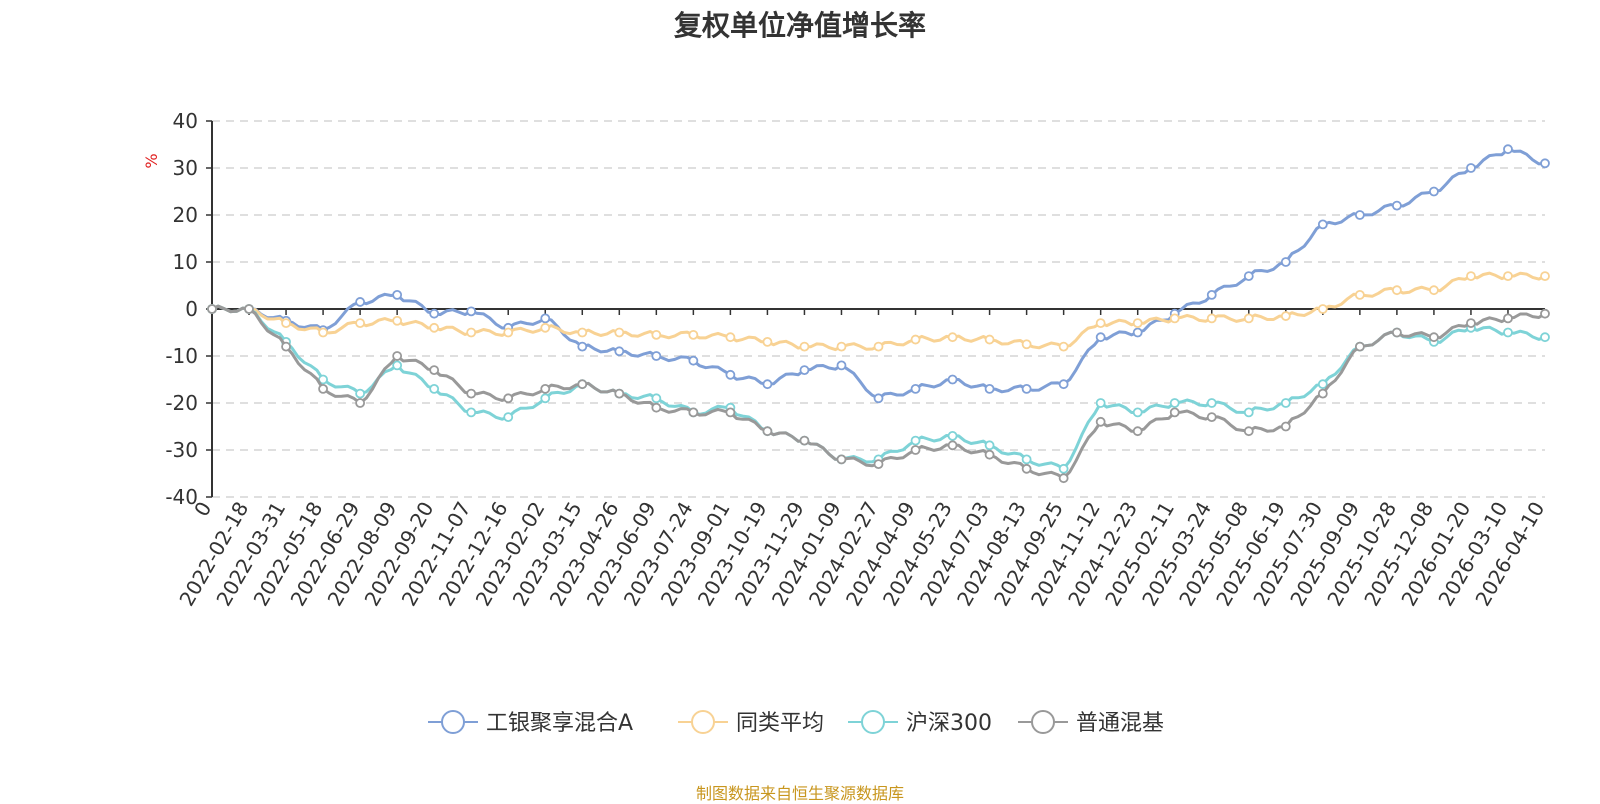  I want to click on legend-label: 同类平均, so click(780, 723).